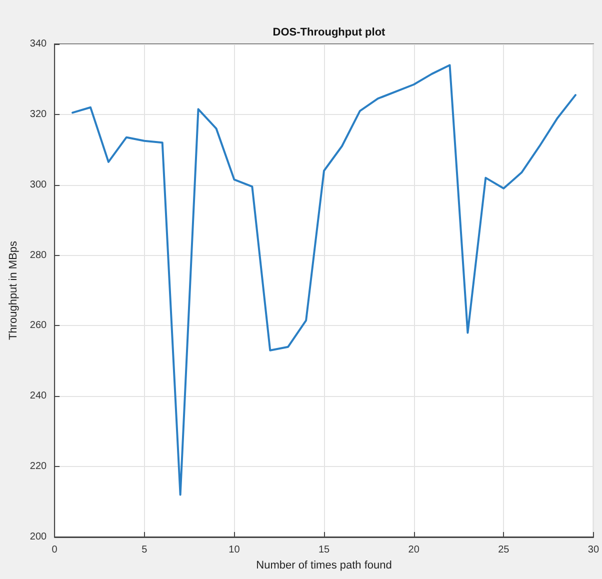 Image resolution: width=602 pixels, height=579 pixels. What do you see at coordinates (39, 114) in the screenshot?
I see `y-tick-label: 320` at bounding box center [39, 114].